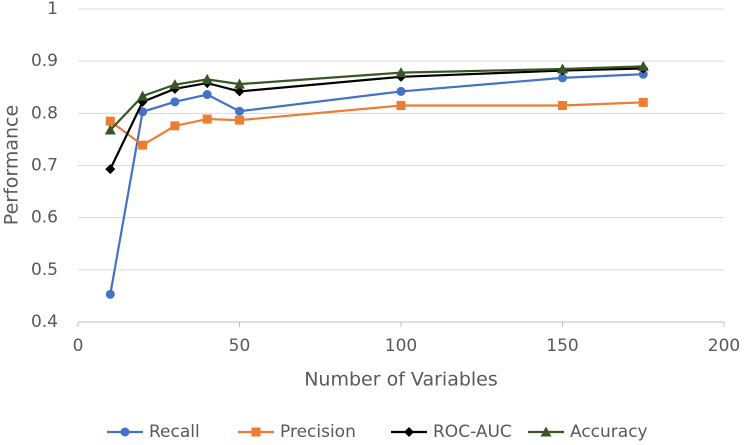  I want to click on legend-label: ROC-AUC, so click(472, 432).